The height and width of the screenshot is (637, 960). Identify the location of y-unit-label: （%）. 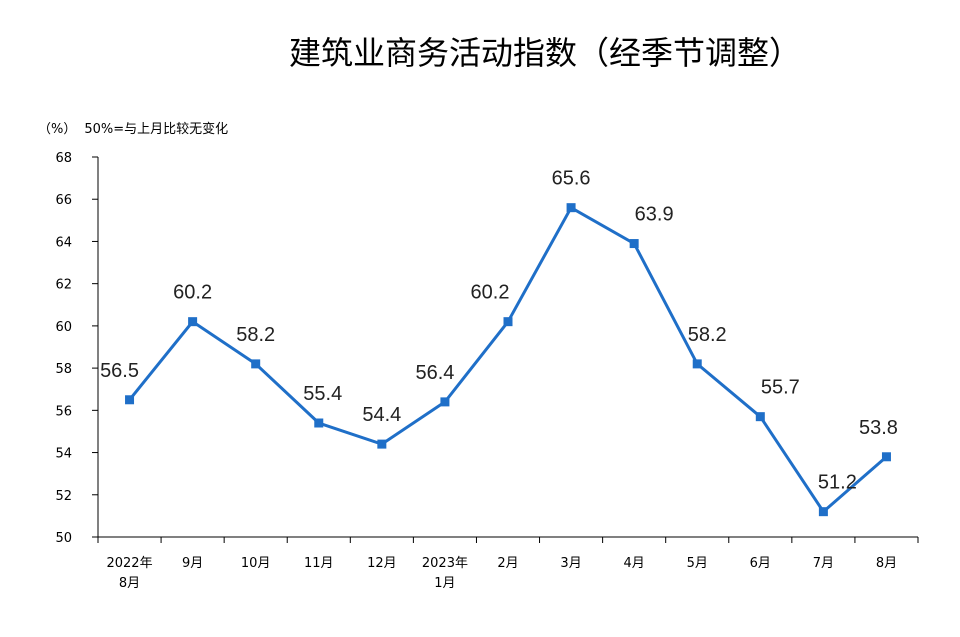
(57, 129).